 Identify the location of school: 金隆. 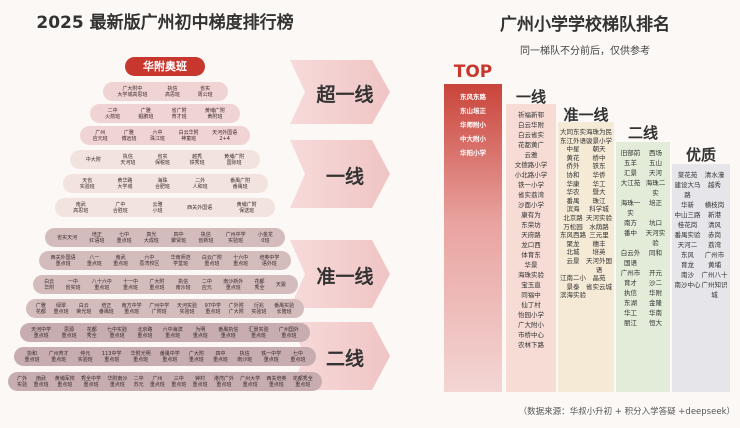
(655, 303).